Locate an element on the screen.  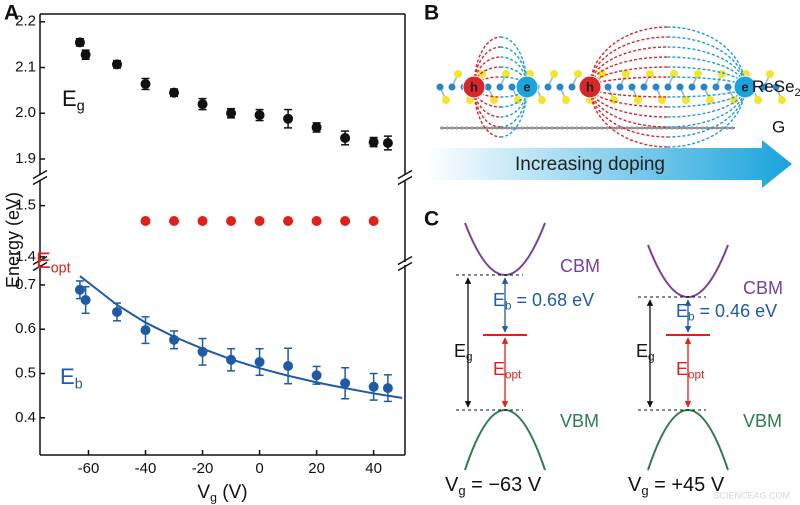
watermark: SCIENCEAG.COM is located at coordinates (751, 495).